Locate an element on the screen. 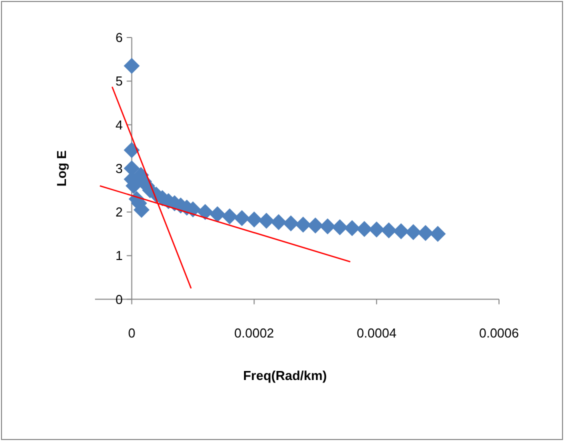 The width and height of the screenshot is (564, 441). y-tick-label: 5 is located at coordinates (119, 81).